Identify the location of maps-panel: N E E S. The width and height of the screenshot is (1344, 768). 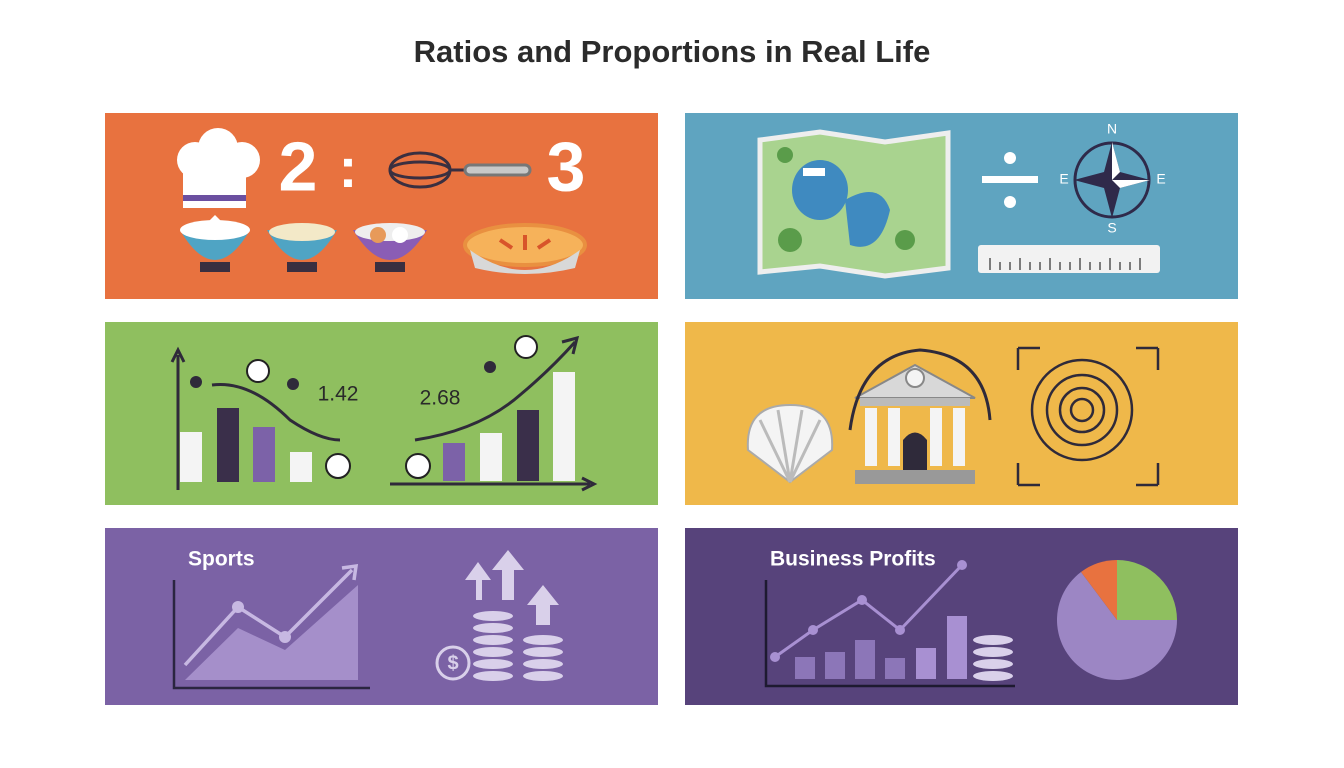
(961, 206).